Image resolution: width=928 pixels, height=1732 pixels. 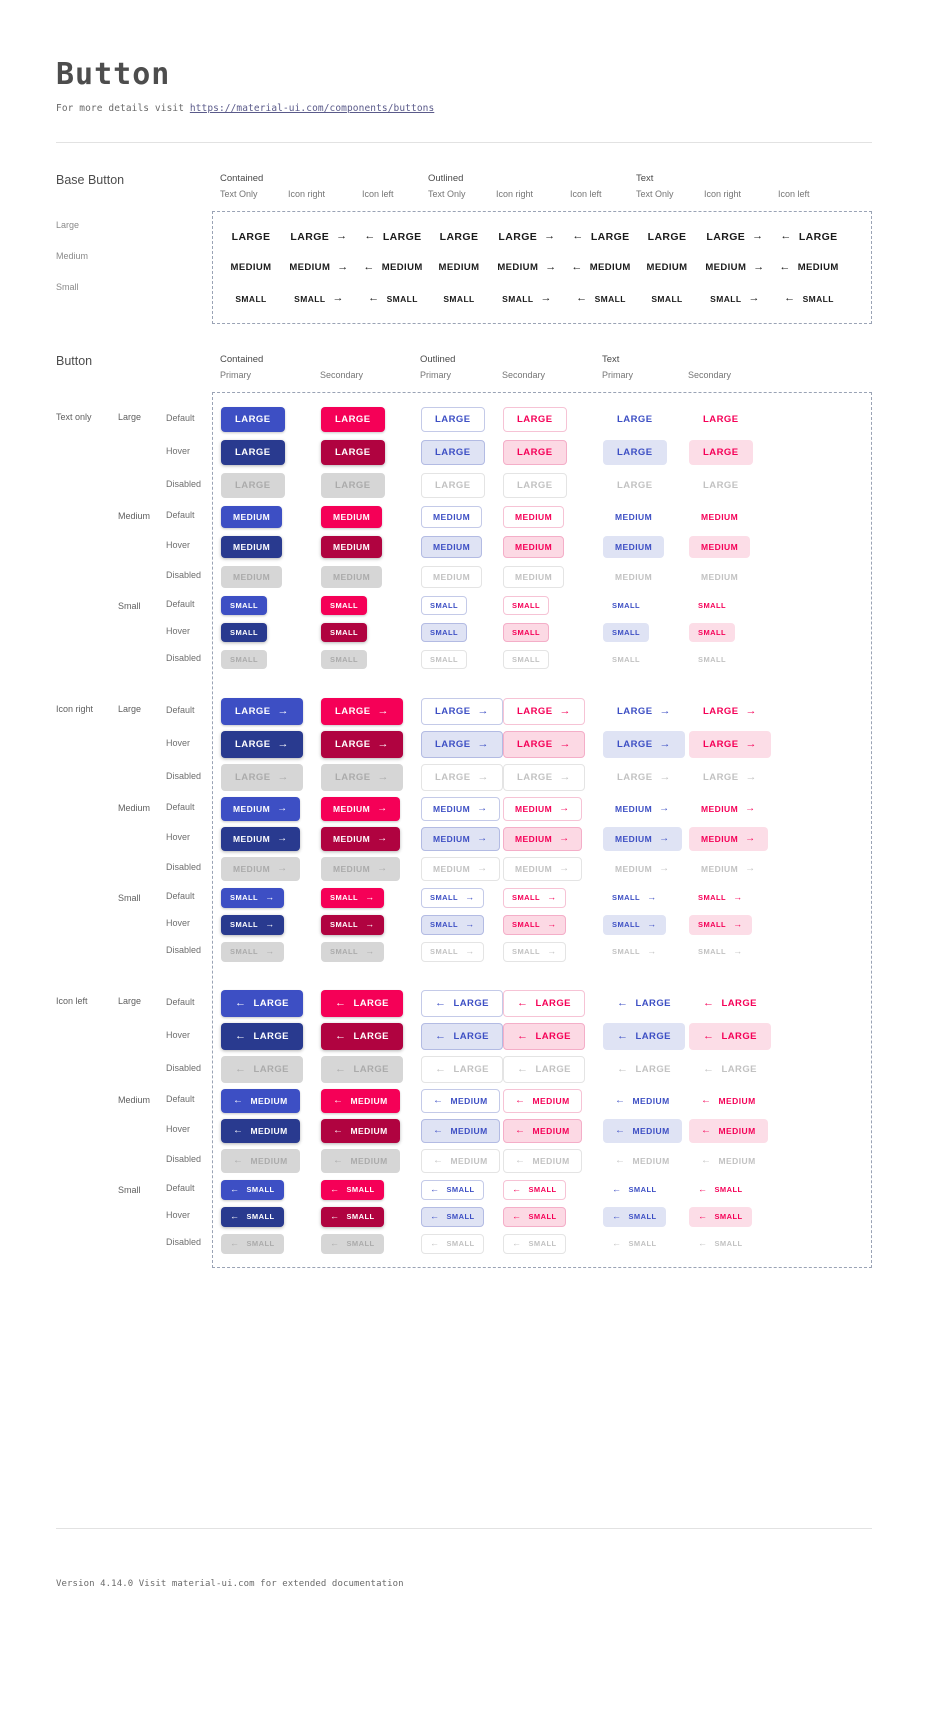 What do you see at coordinates (720, 1190) in the screenshot?
I see `button-text-secondary-small-default: ← SMALL` at bounding box center [720, 1190].